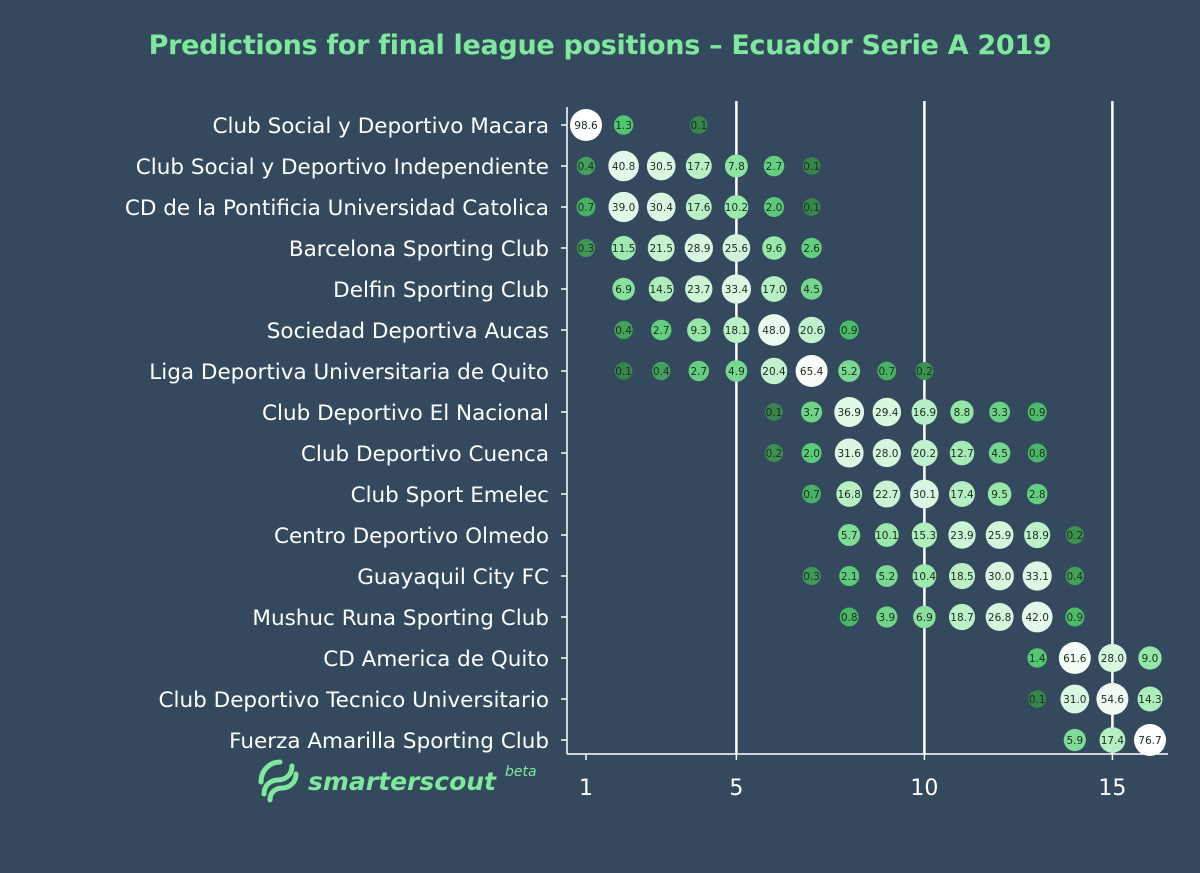 Image resolution: width=1200 pixels, height=873 pixels. Describe the element at coordinates (450, 495) in the screenshot. I see `team-label: Club Sport Emelec` at that location.